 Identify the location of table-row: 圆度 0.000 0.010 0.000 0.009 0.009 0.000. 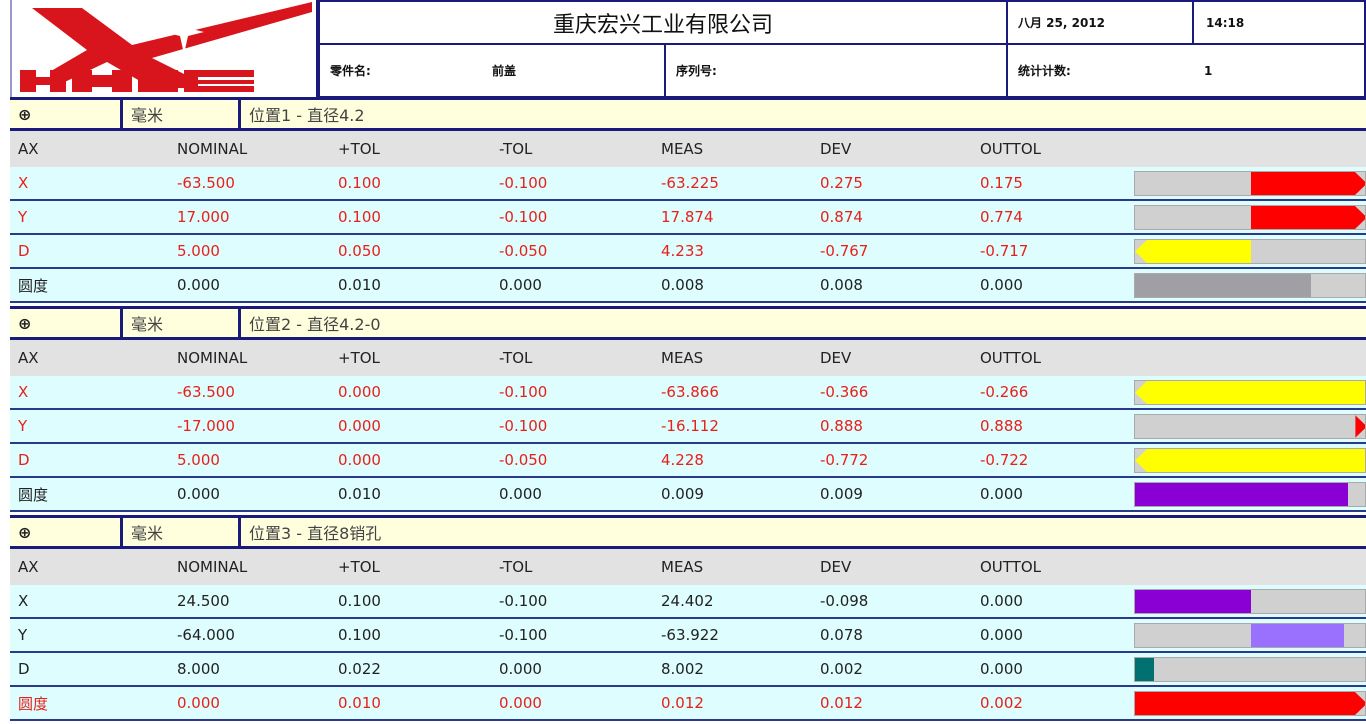
(688, 495).